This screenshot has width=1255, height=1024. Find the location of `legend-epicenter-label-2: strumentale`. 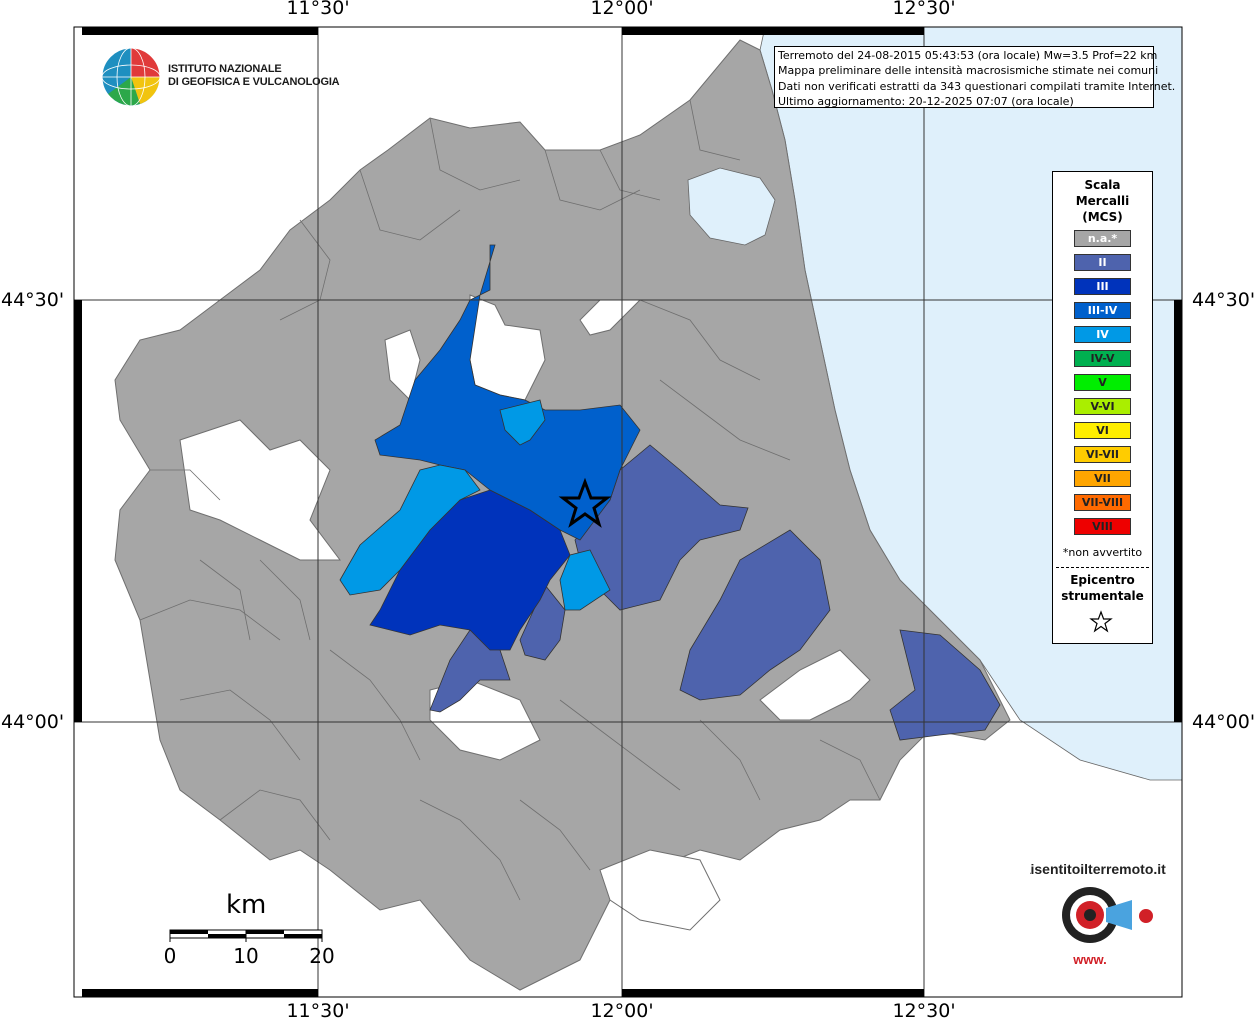

legend-epicenter-label-2: strumentale is located at coordinates (1102, 596).